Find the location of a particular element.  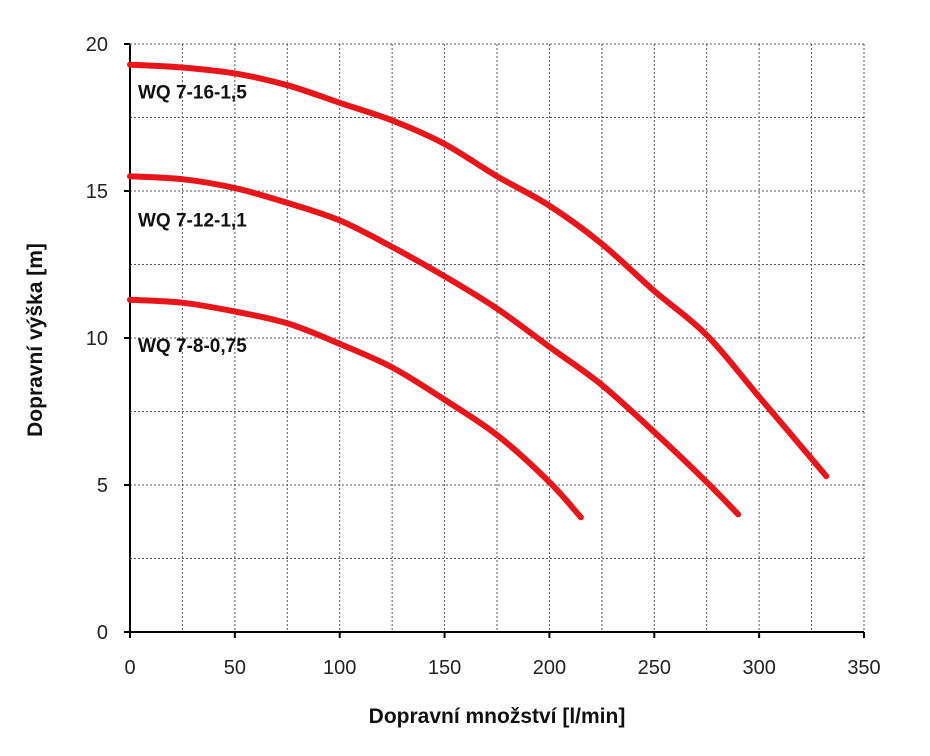

series-label: WQ 7-12-1,1 is located at coordinates (192, 220).